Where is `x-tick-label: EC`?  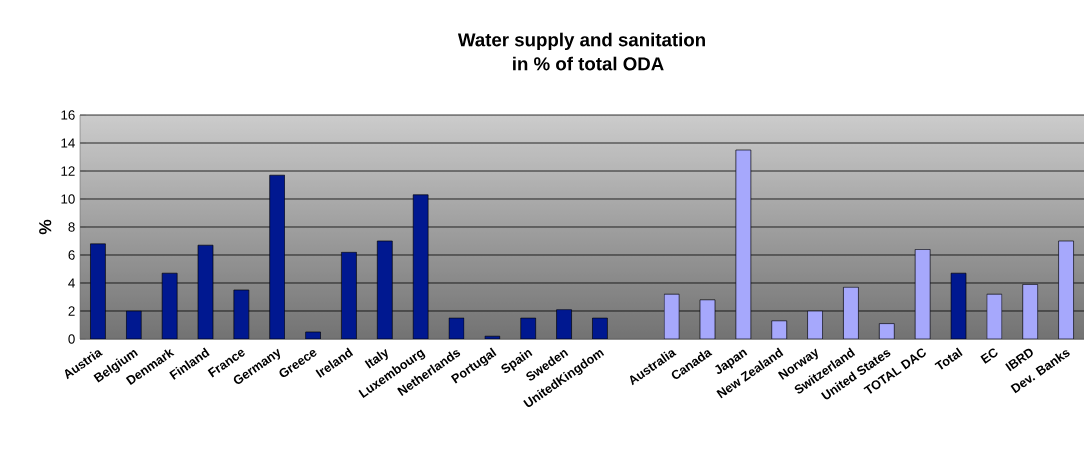 x-tick-label: EC is located at coordinates (989, 356).